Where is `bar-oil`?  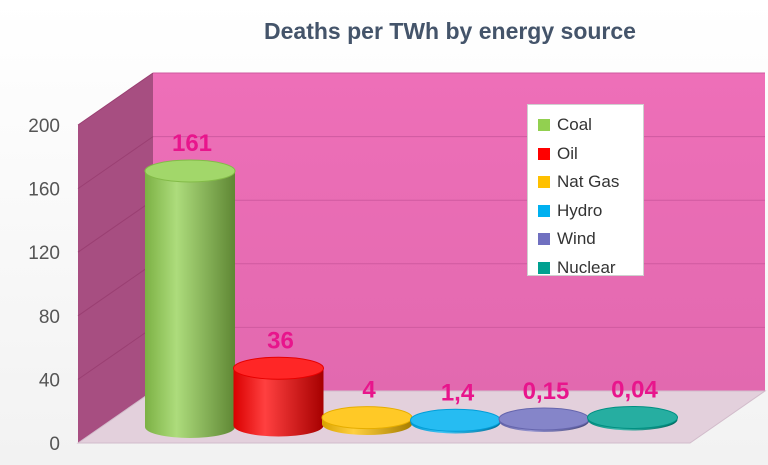 bar-oil is located at coordinates (278, 402).